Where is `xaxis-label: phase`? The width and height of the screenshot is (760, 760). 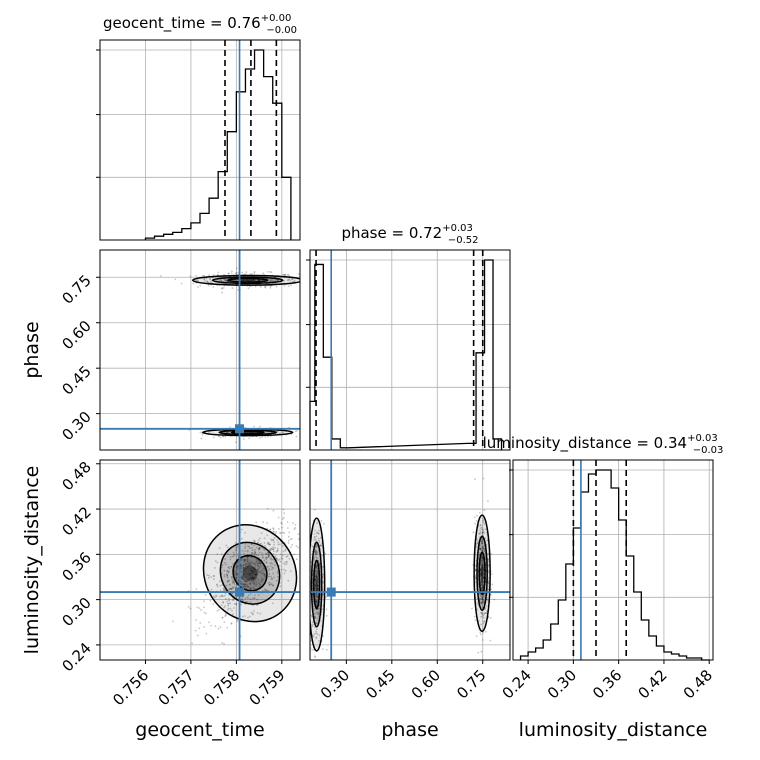 xaxis-label: phase is located at coordinates (409, 730).